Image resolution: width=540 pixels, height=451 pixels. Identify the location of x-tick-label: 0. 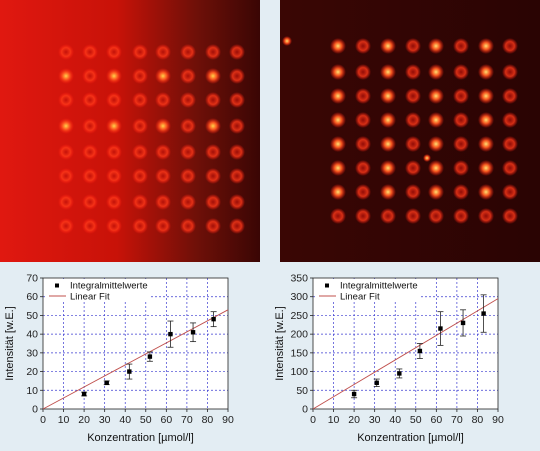
(313, 420).